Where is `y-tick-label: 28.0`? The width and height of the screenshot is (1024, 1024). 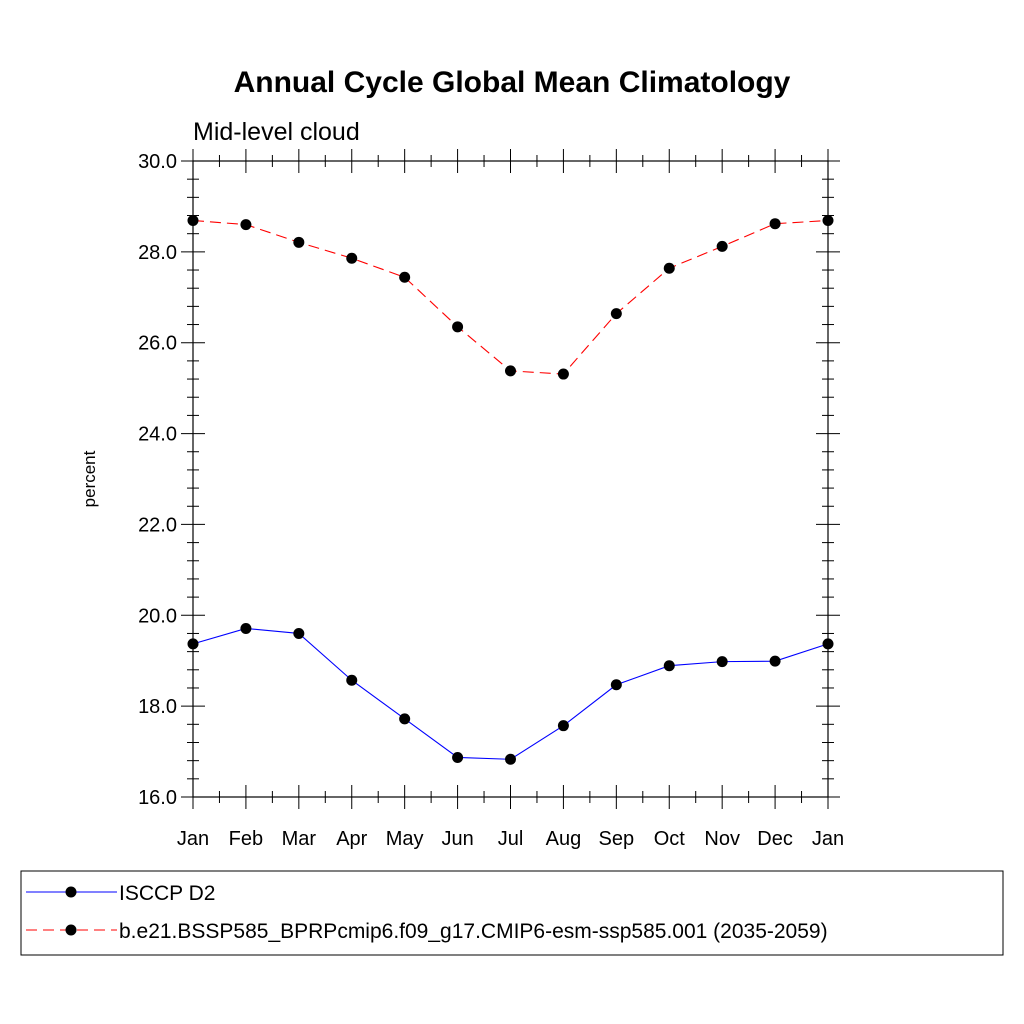 y-tick-label: 28.0 is located at coordinates (157, 253).